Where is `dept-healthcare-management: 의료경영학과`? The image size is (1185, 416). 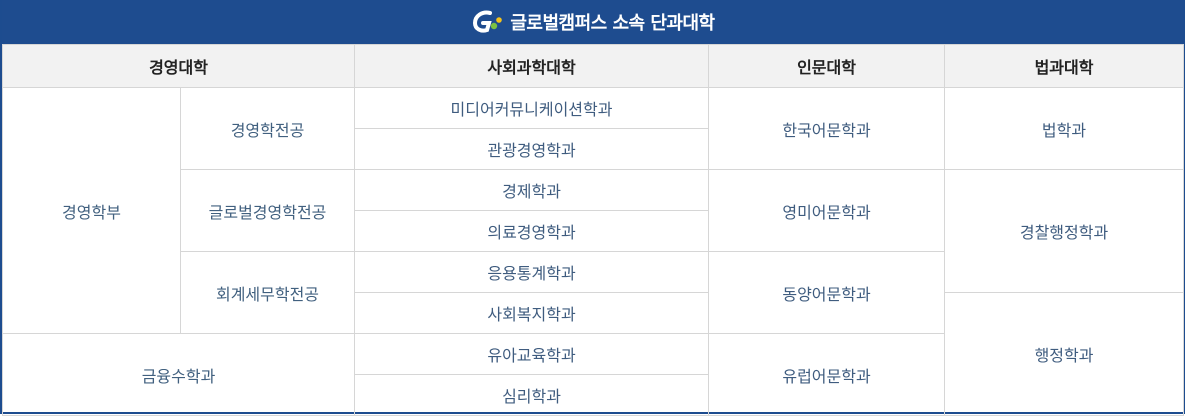 dept-healthcare-management: 의료경영학과 is located at coordinates (532, 231).